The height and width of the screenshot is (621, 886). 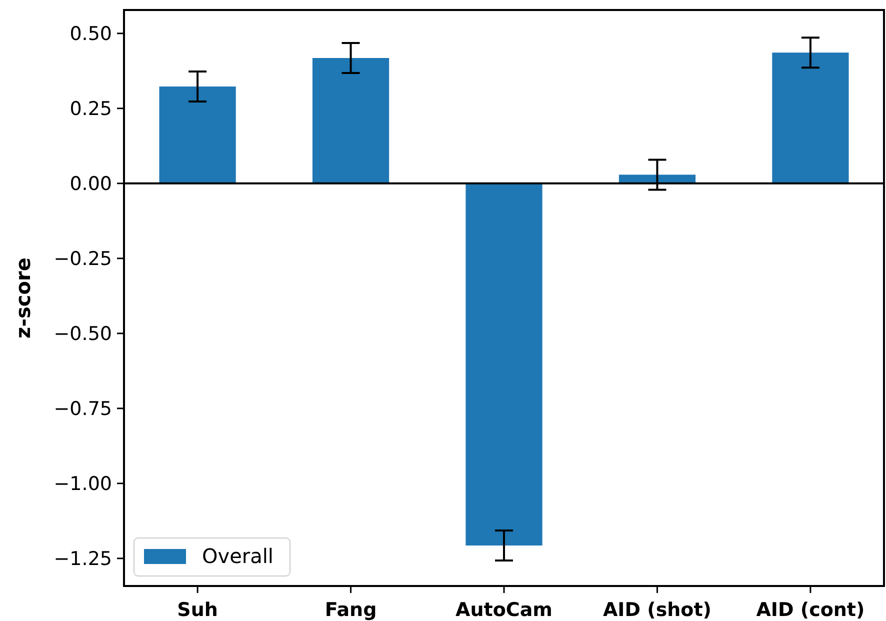 I want to click on y-tick-label: 0.00, so click(x=91, y=184).